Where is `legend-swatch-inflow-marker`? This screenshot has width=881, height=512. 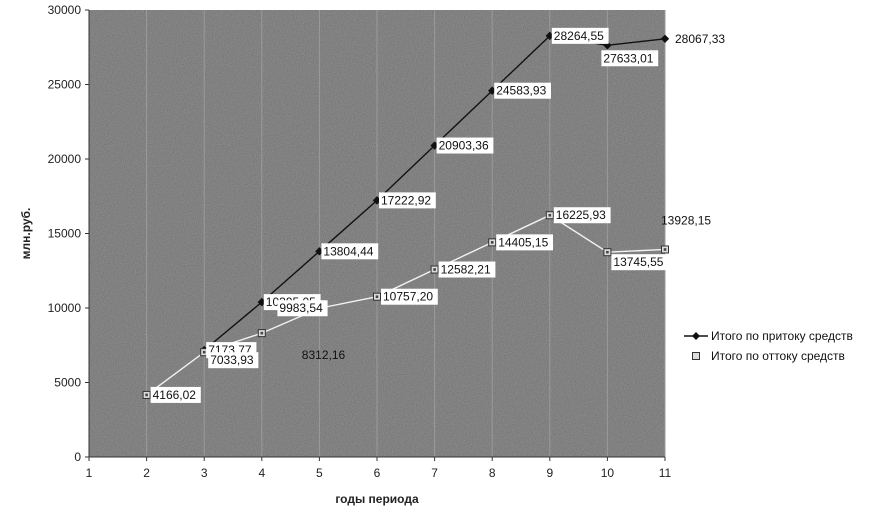 legend-swatch-inflow-marker is located at coordinates (696, 336).